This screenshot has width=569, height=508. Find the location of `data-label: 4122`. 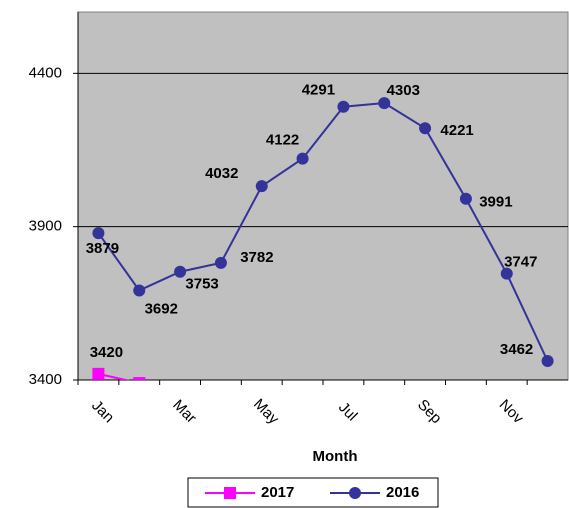

data-label: 4122 is located at coordinates (282, 140).